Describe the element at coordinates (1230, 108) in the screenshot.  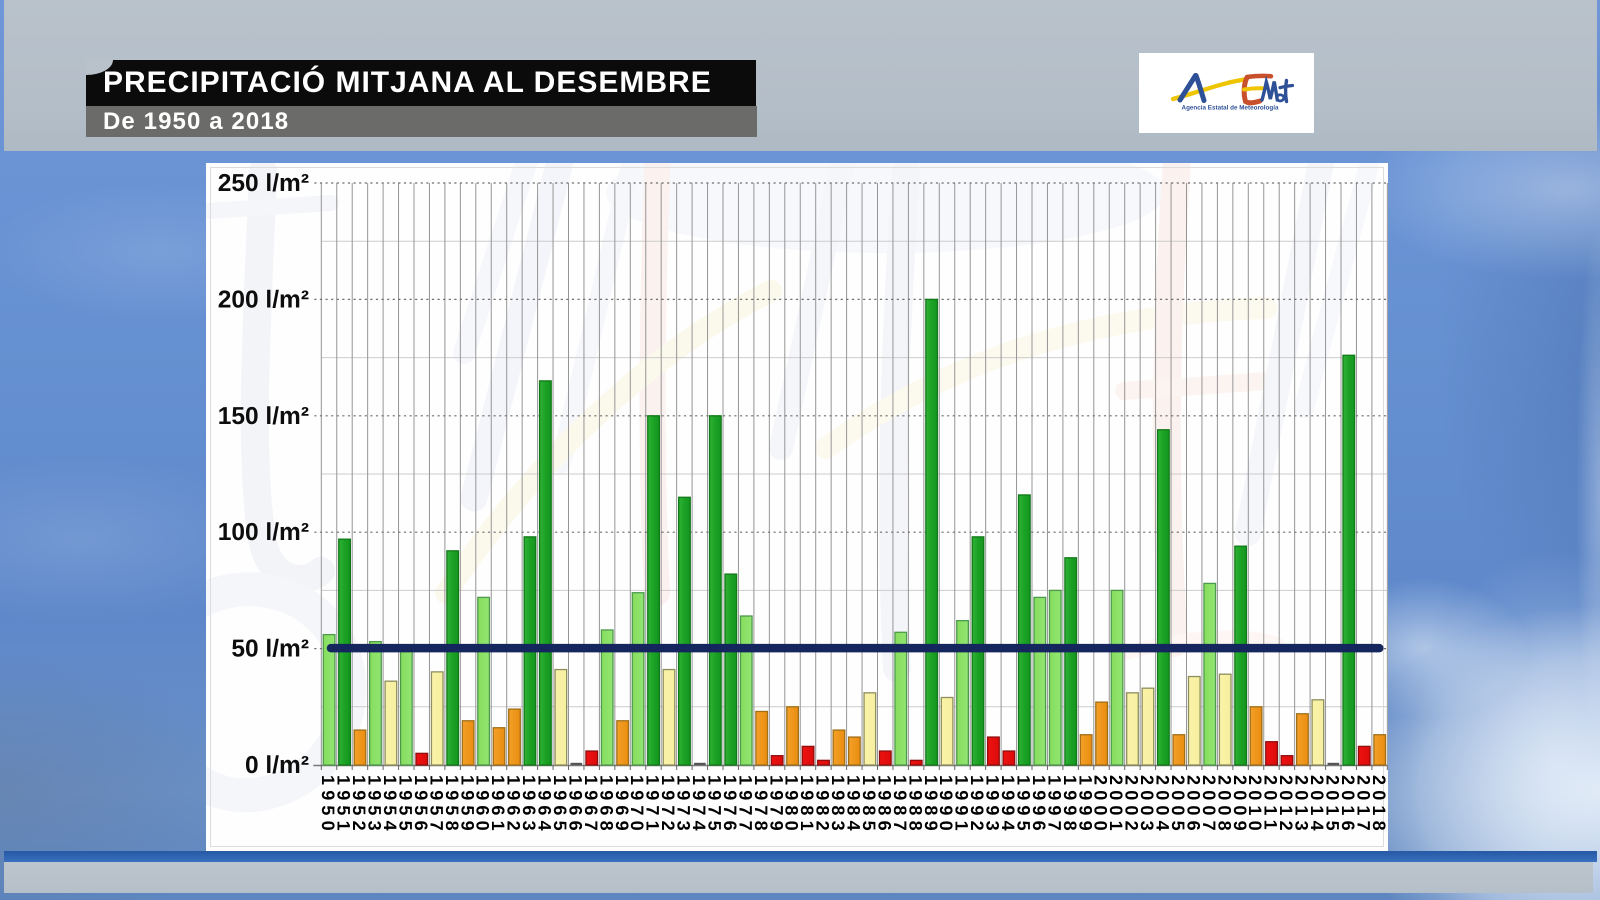
I see `svg-text:Agencia Estatal de Meteorologí: Agencia Estatal de Meteorología` at that location.